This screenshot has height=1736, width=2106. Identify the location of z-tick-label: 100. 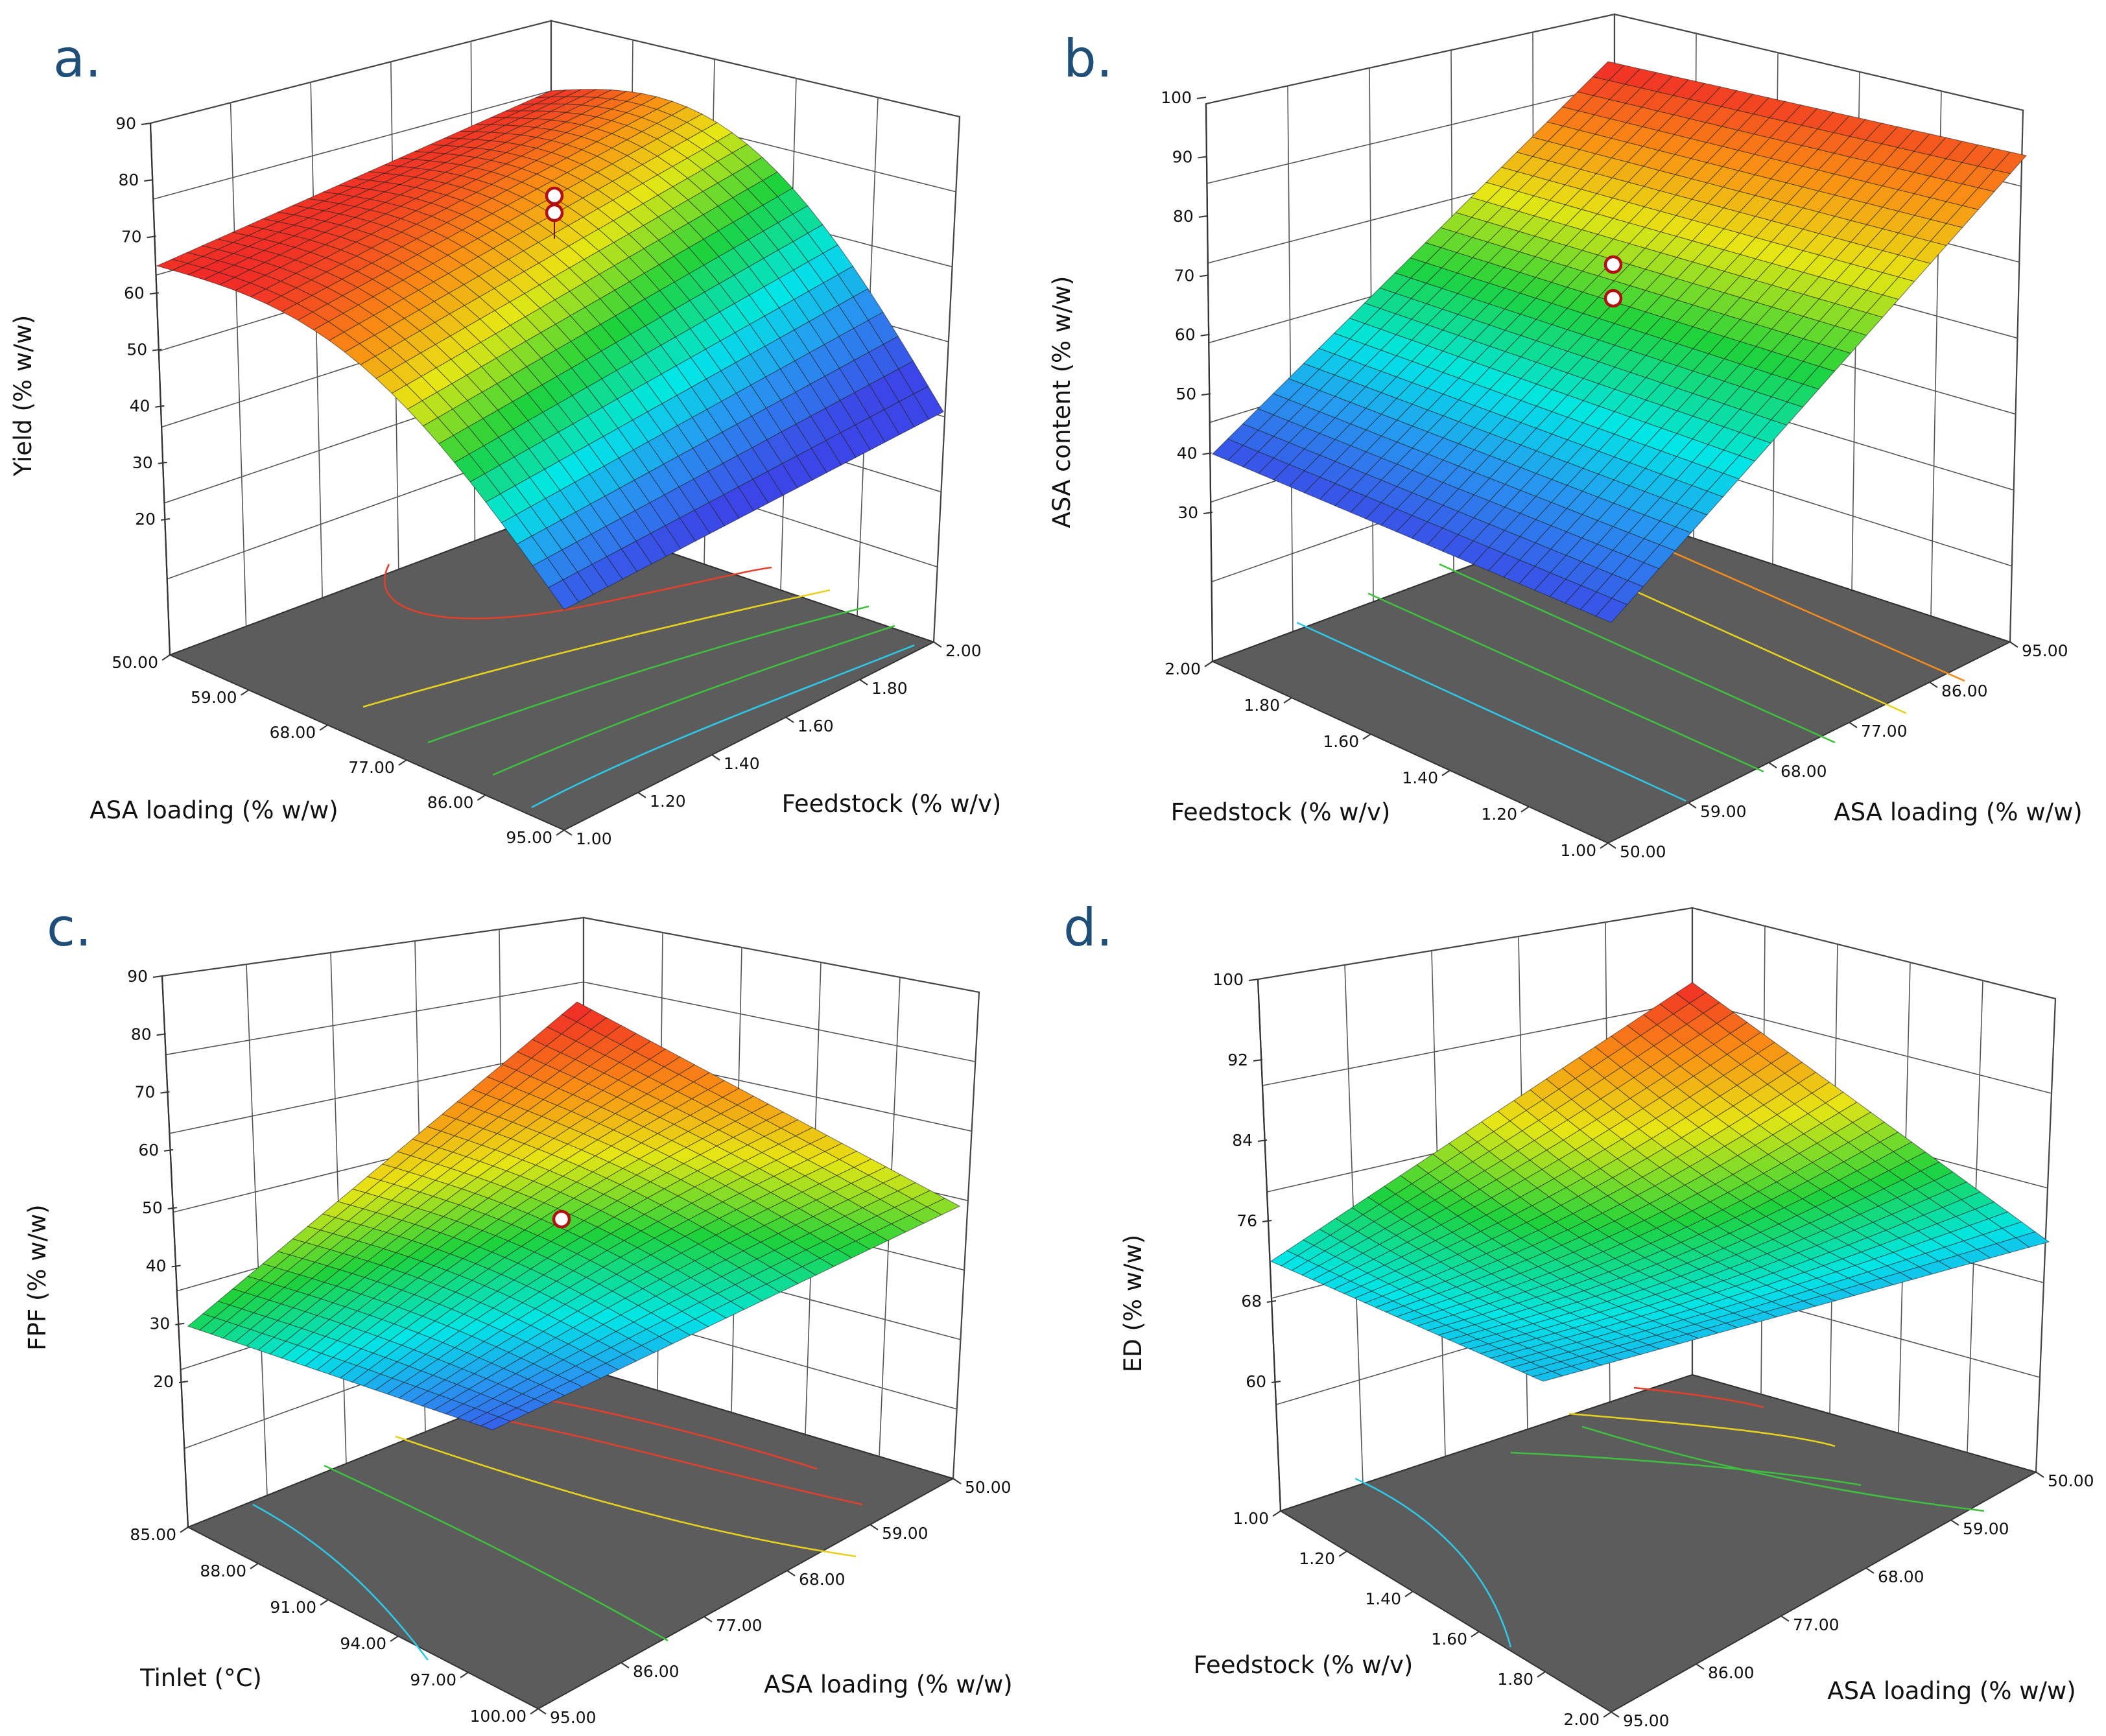
(1176, 97).